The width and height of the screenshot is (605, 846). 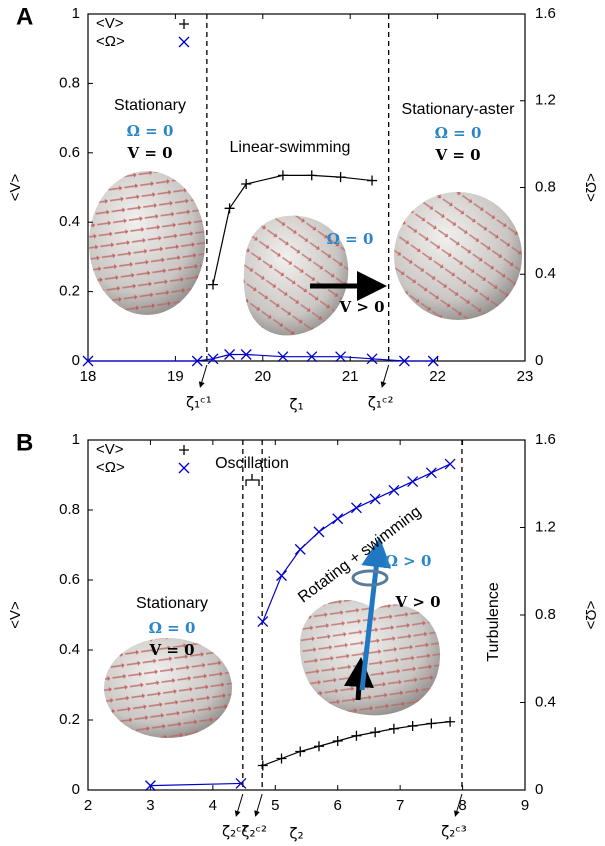 I want to click on x-tick-label: 5, so click(x=275, y=805).